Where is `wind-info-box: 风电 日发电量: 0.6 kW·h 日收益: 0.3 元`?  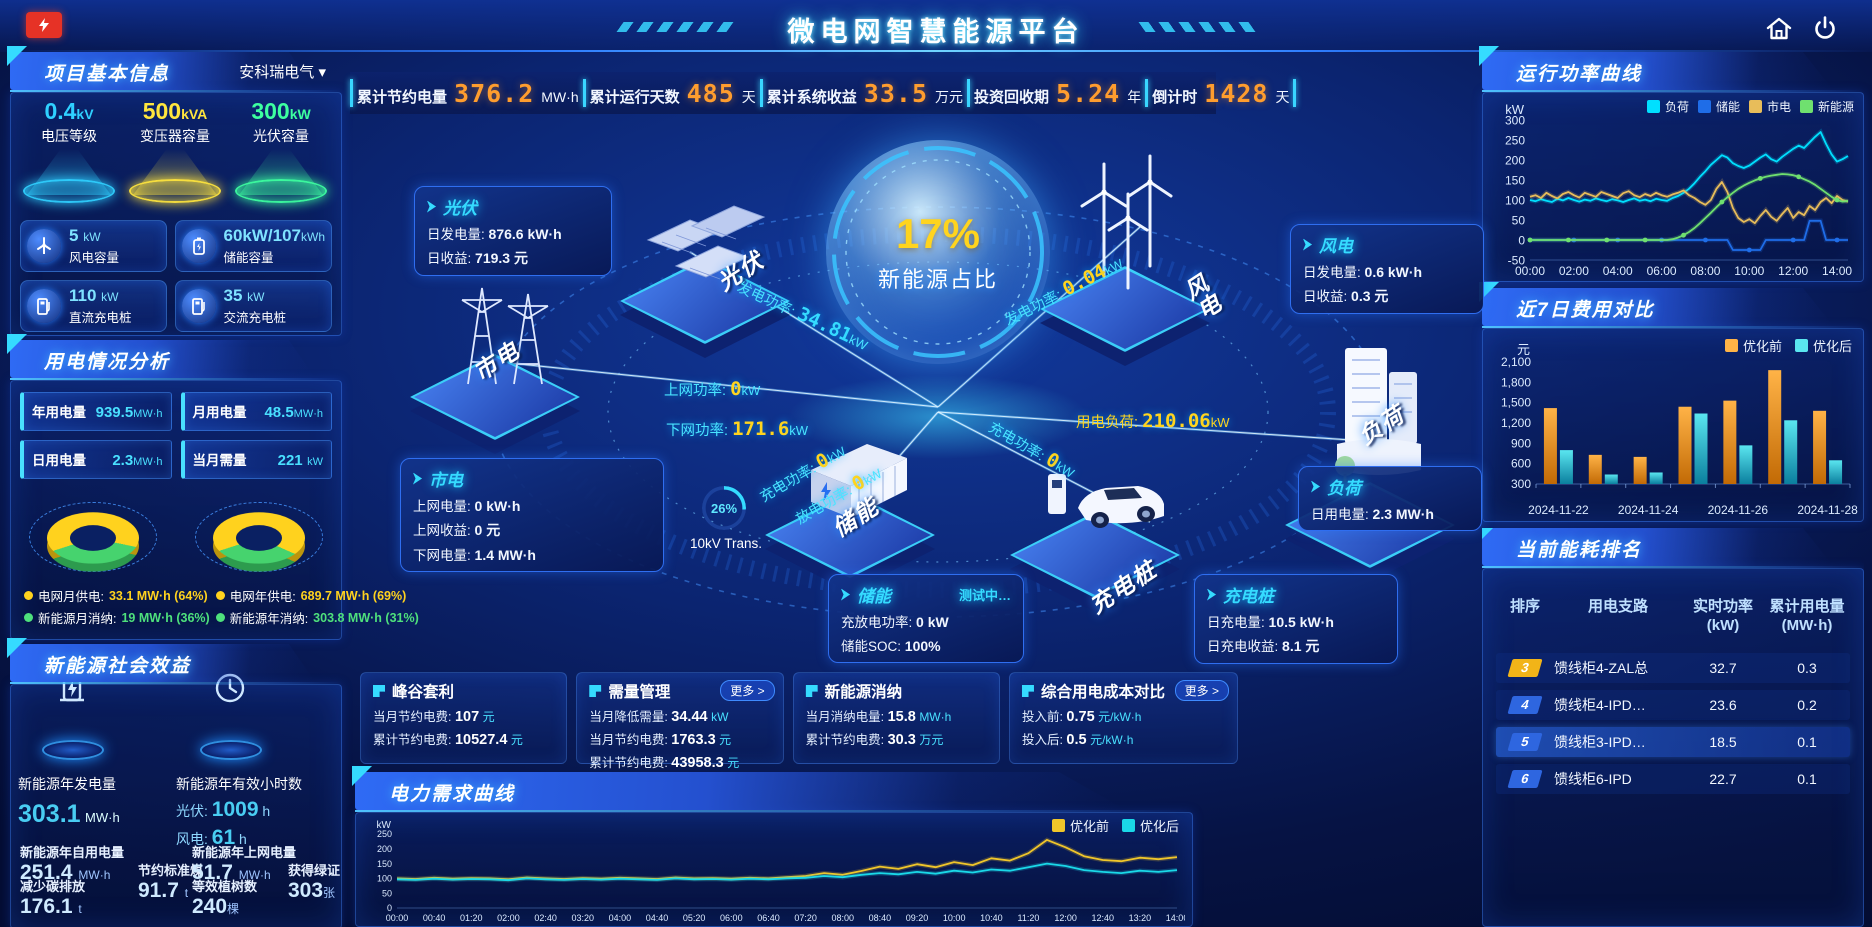 wind-info-box: 风电 日发电量: 0.6 kW·h 日收益: 0.3 元 is located at coordinates (1387, 269).